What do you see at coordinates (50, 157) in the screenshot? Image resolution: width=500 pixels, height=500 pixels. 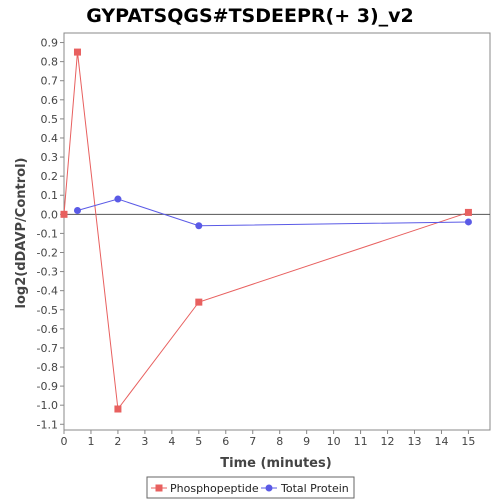 I see `y-tick-label: 0.3` at bounding box center [50, 157].